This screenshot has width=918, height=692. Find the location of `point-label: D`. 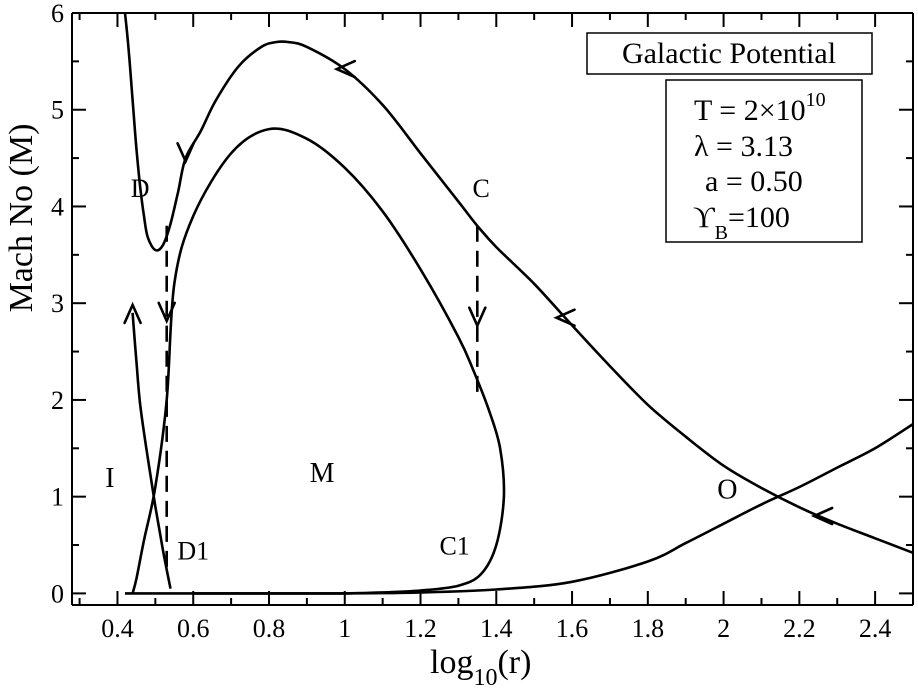

point-label: D is located at coordinates (140, 188).